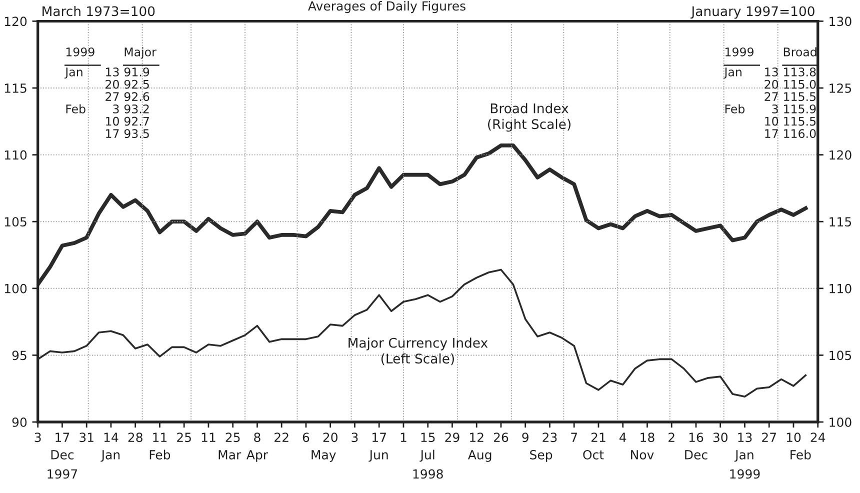 The height and width of the screenshot is (493, 860). What do you see at coordinates (841, 21) in the screenshot?
I see `y2-tick-label: 130` at bounding box center [841, 21].